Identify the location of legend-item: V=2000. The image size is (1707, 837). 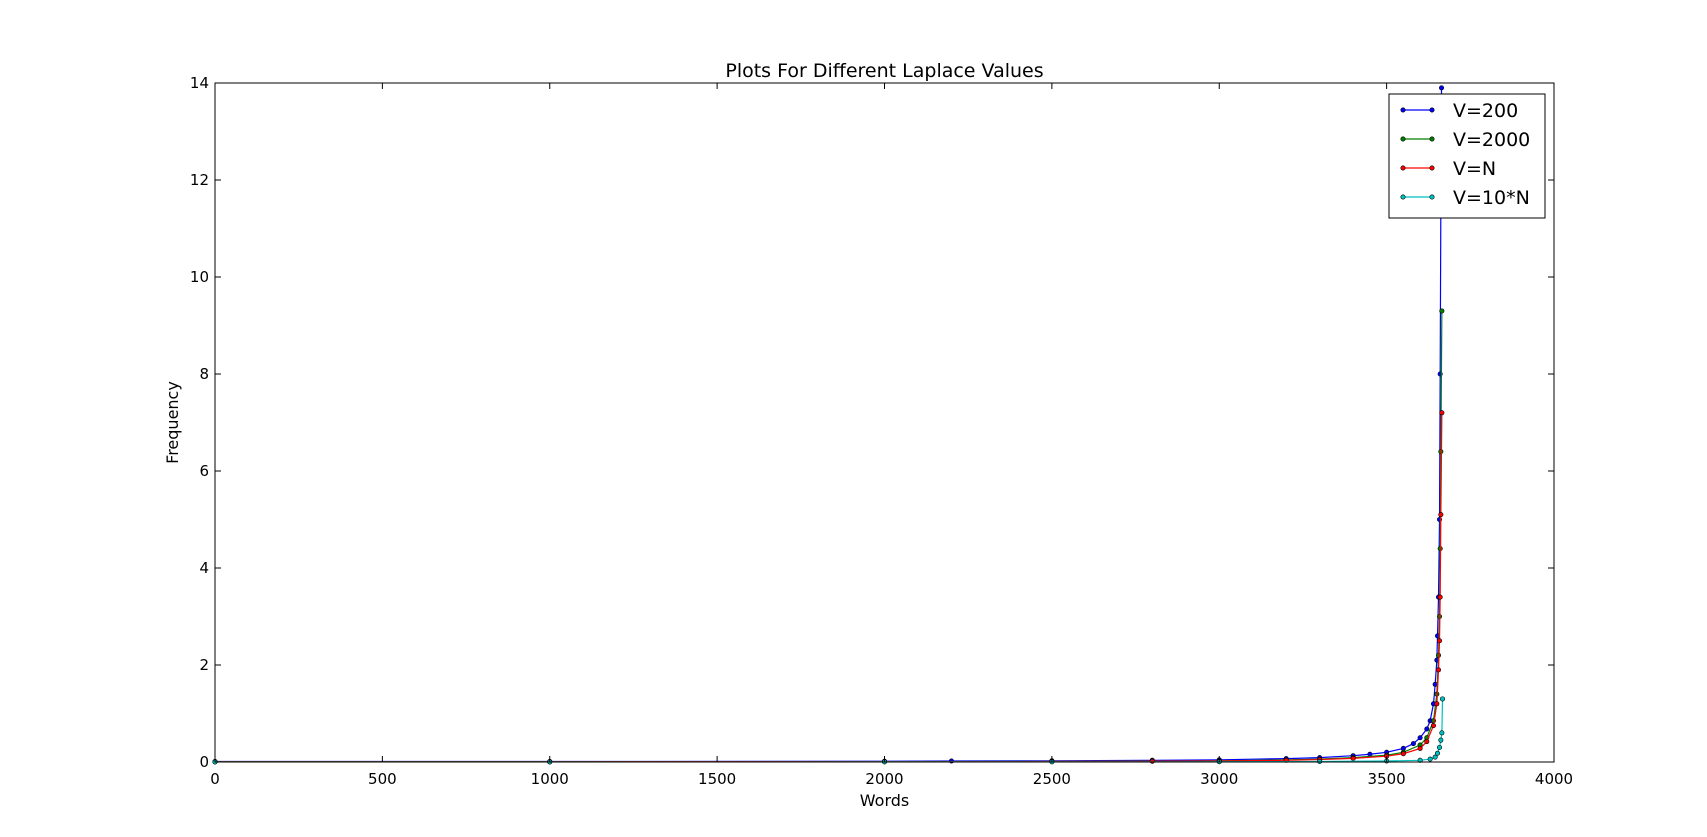
(1465, 140).